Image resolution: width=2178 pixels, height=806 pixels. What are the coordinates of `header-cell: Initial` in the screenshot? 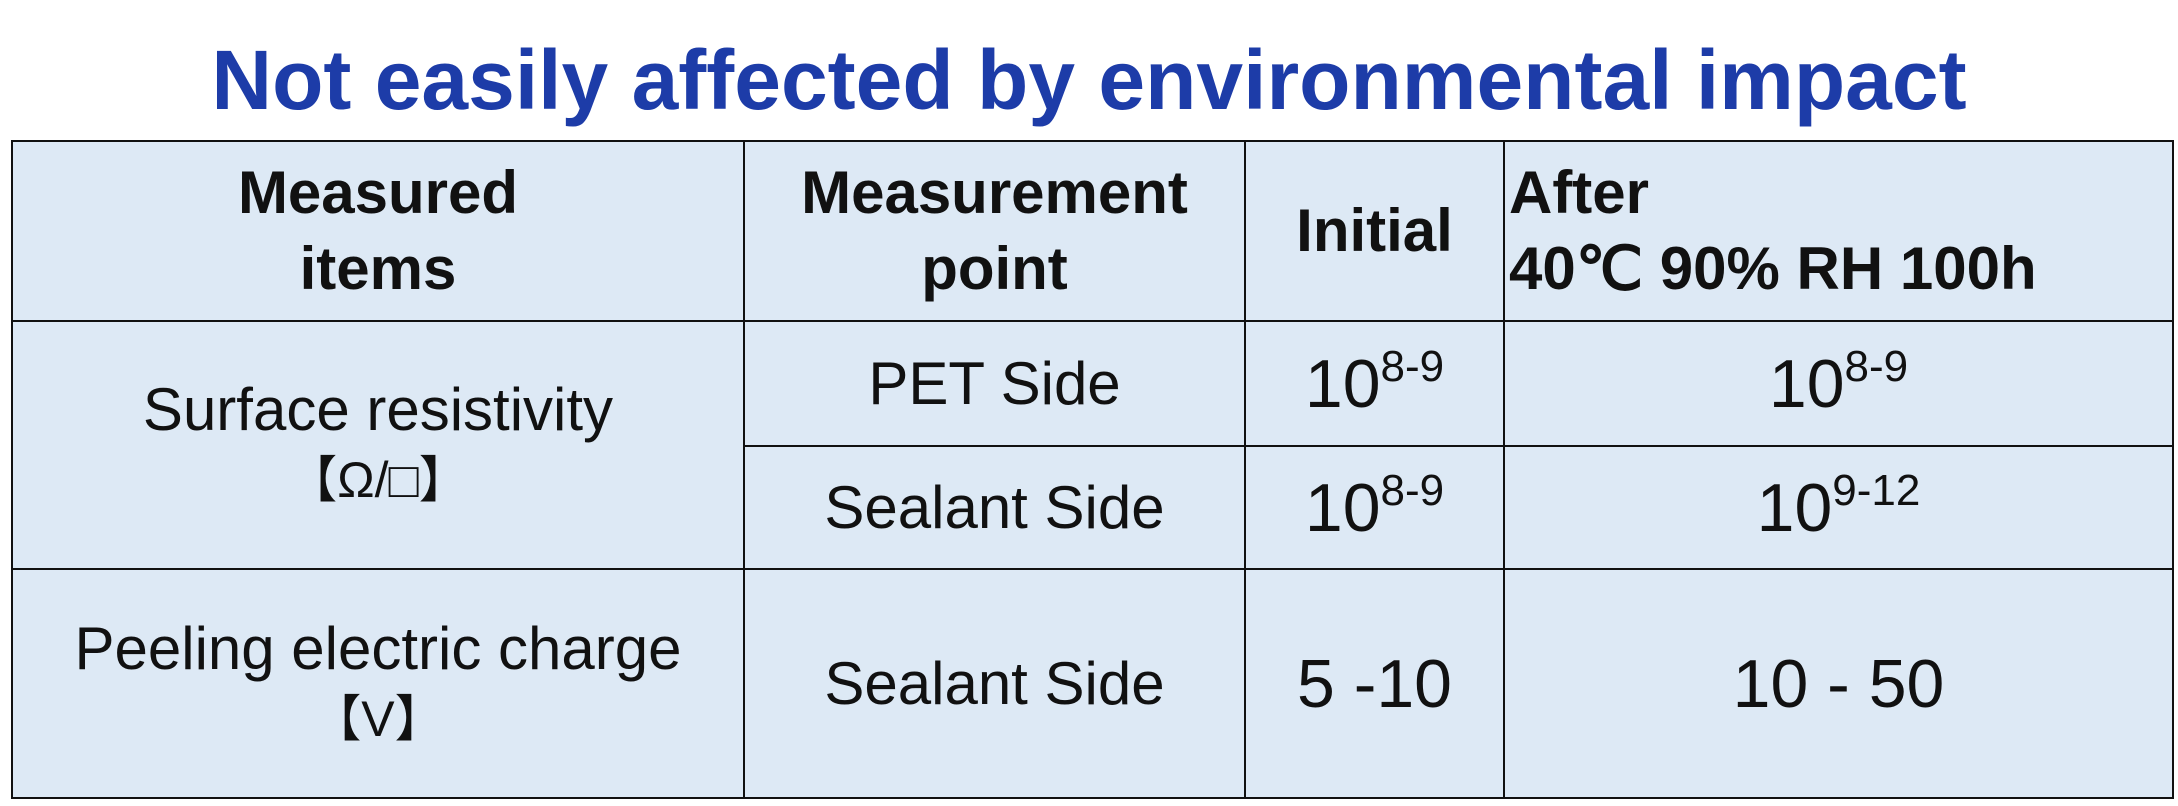 It's located at (1374, 231).